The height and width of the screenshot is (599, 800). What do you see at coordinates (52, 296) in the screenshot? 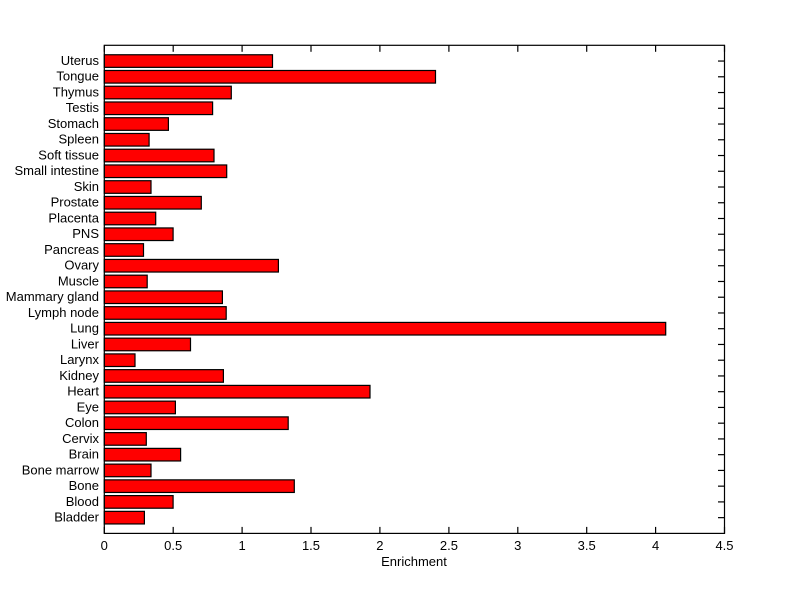
I see `svg-text: Mammary gland` at bounding box center [52, 296].